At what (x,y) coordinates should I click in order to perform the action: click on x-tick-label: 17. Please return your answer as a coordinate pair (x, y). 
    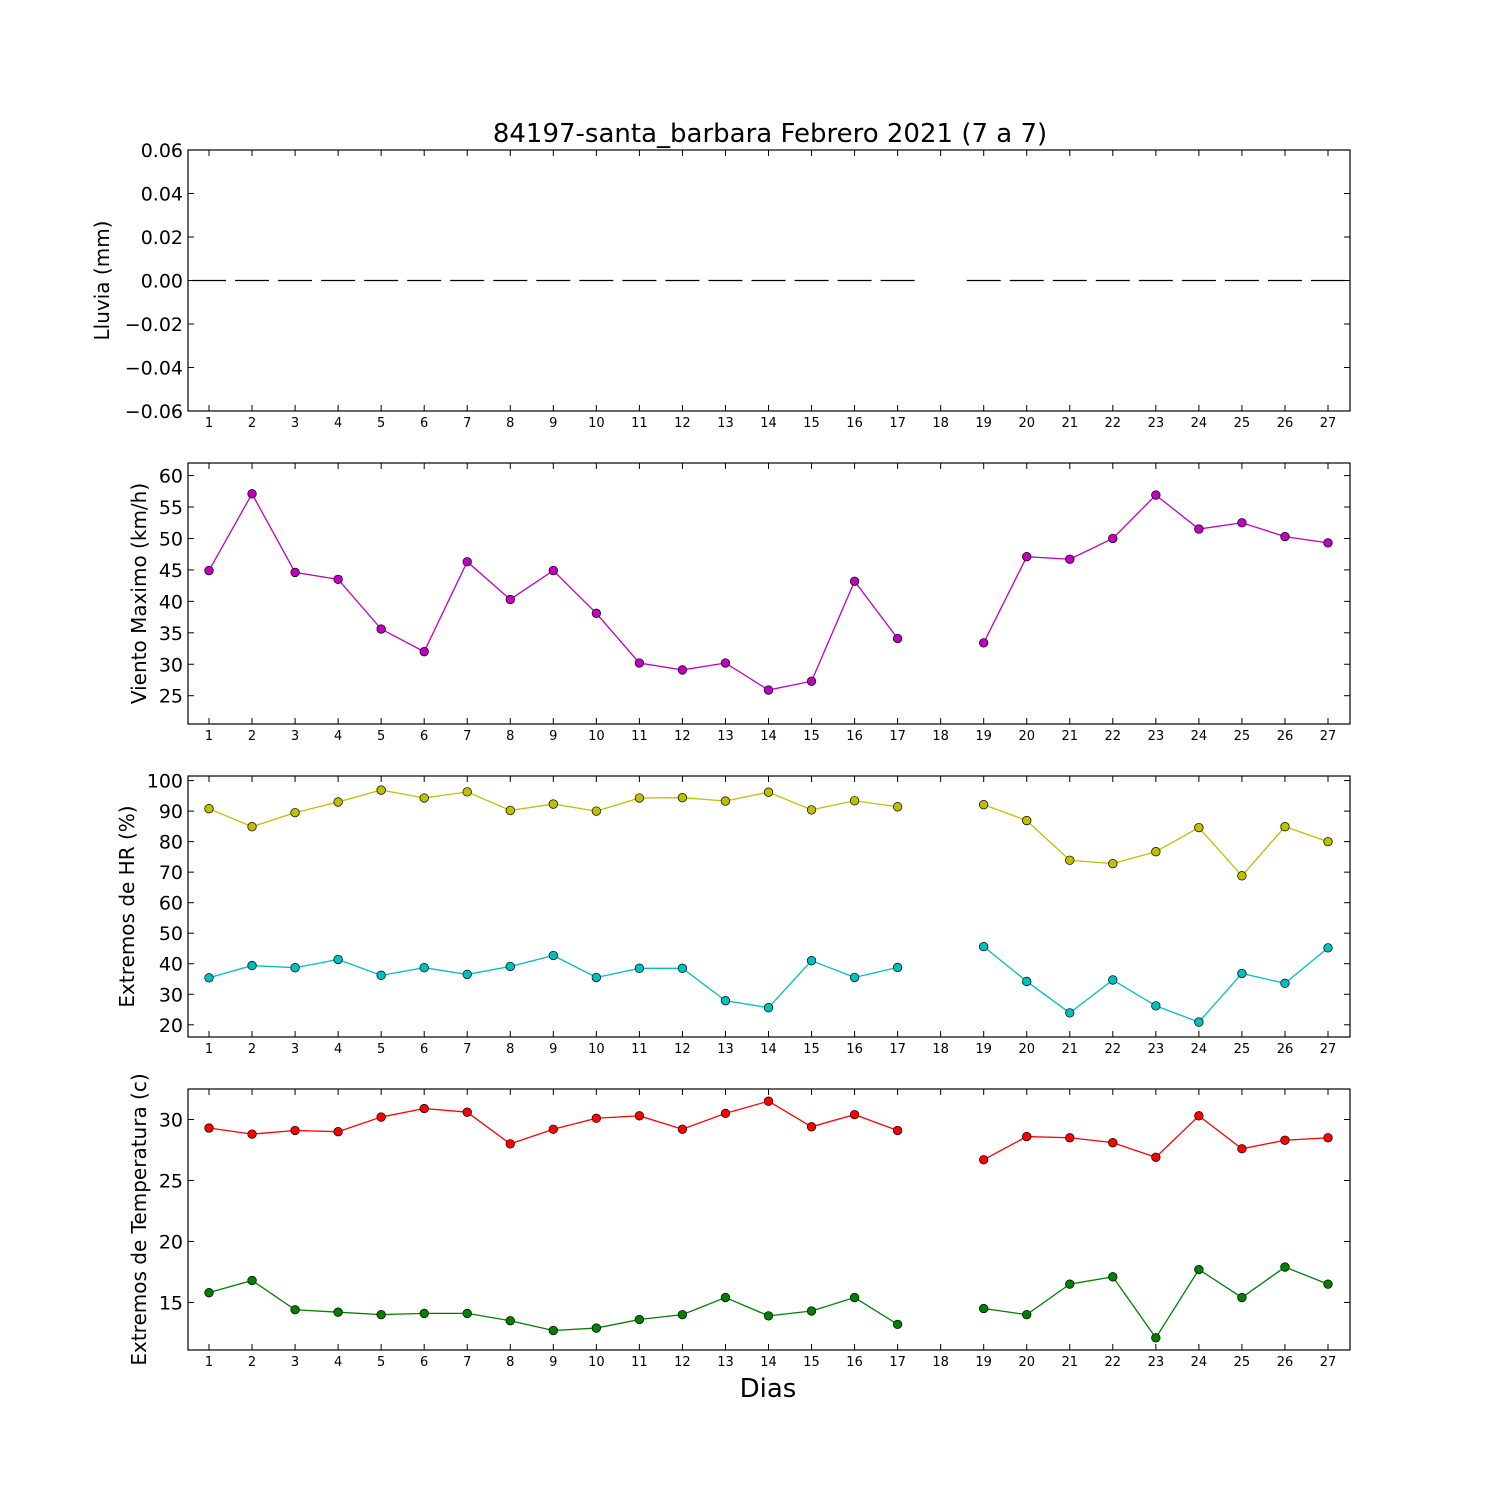
    Looking at the image, I should click on (897, 1362).